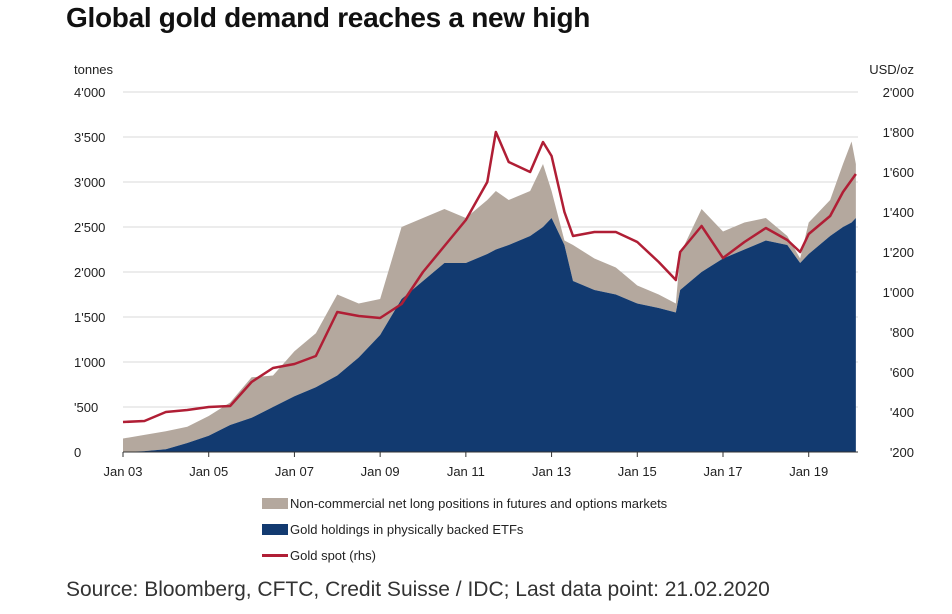 This screenshot has width=952, height=614. Describe the element at coordinates (275, 555) in the screenshot. I see `legend-swatch-gold` at that location.